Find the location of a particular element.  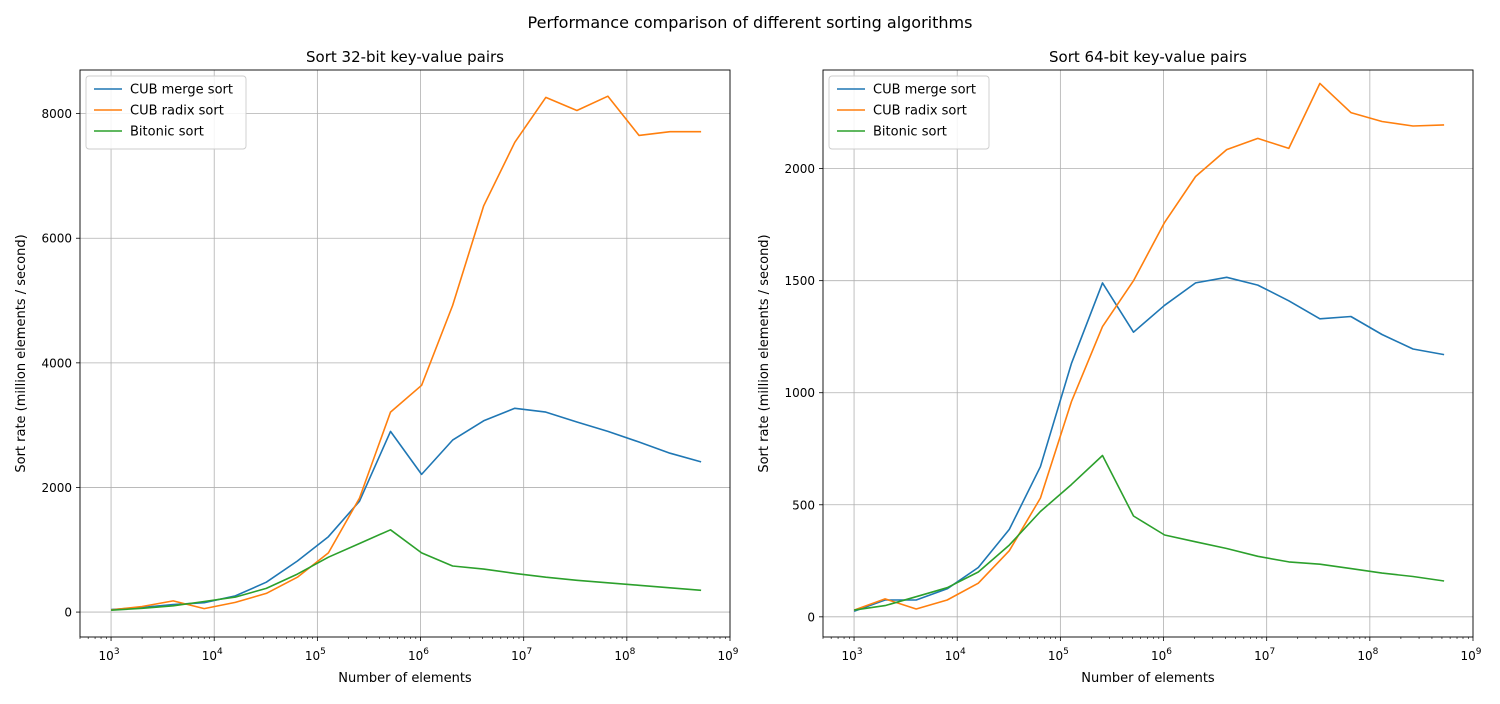

chart-title: Sort 64-bit key-value pairs is located at coordinates (1148, 57).